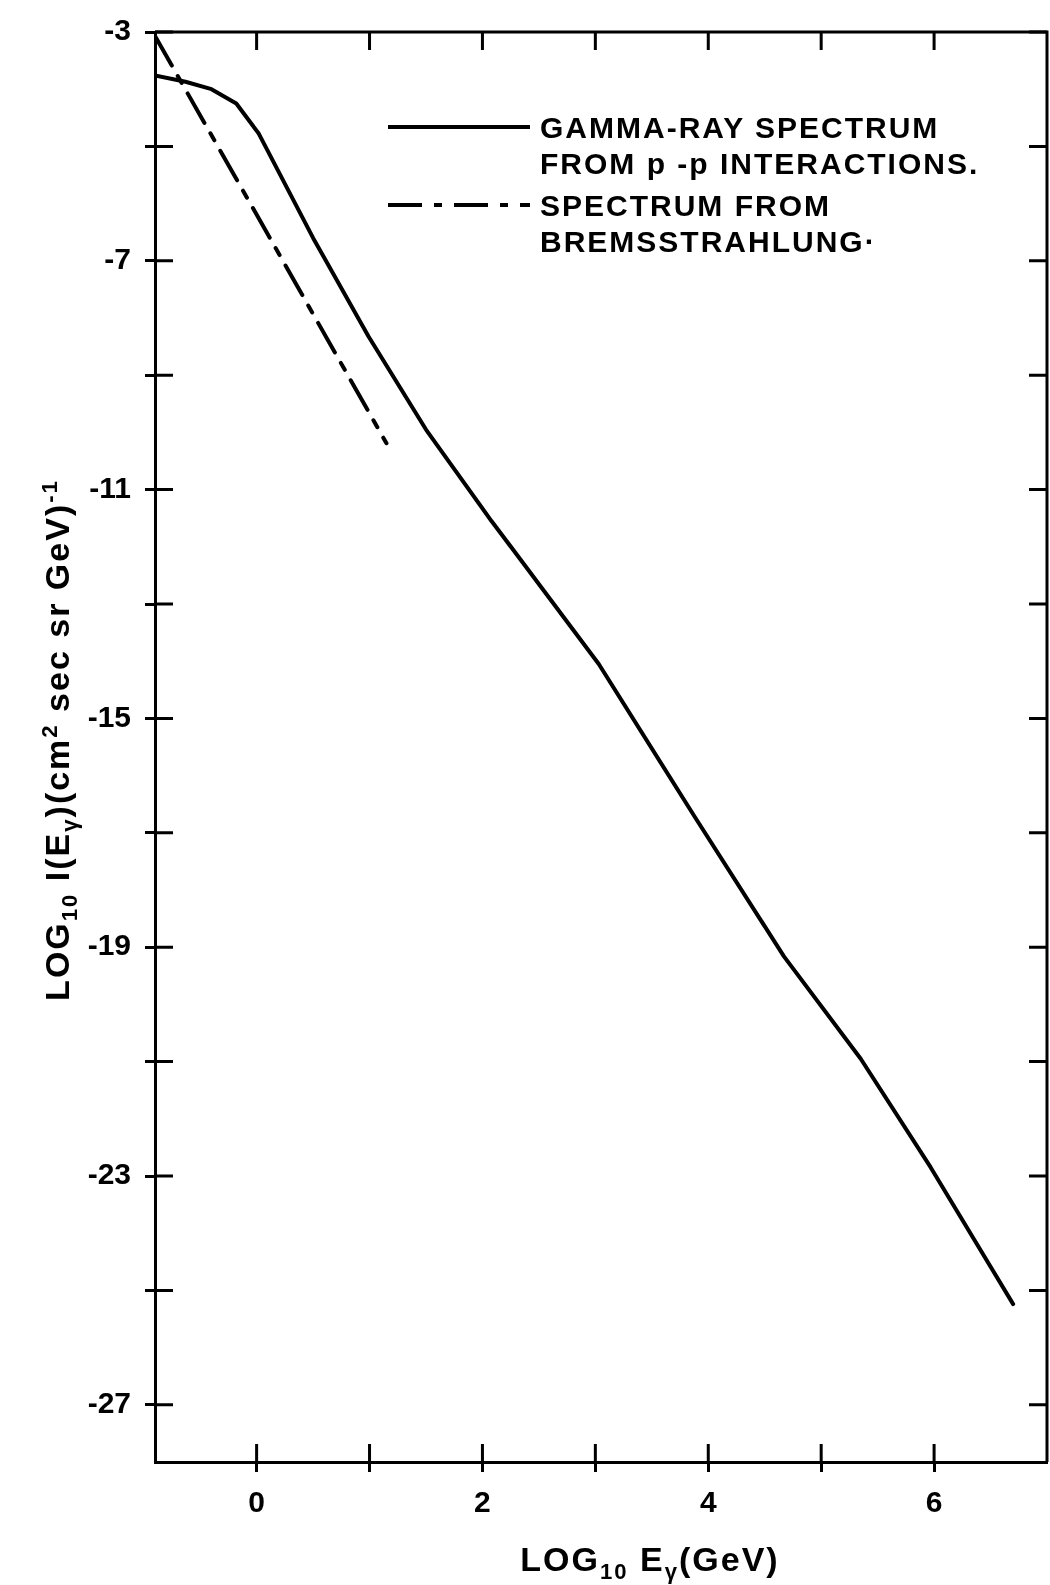  I want to click on x-axis-title: LOG$_{10}$ E$_{γ}$(GeV), so click(650, 1562).